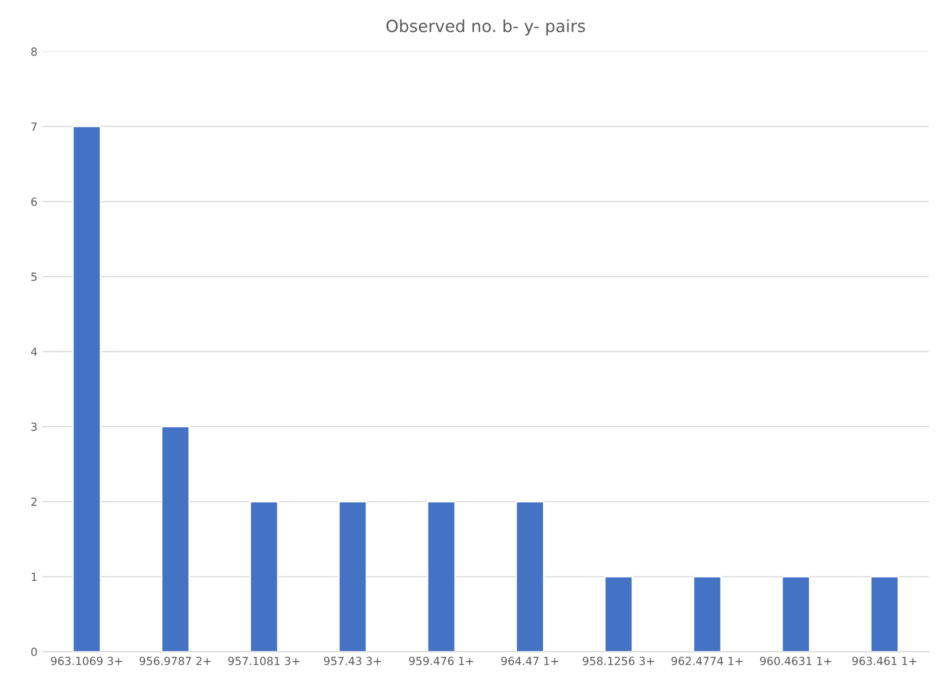  Describe the element at coordinates (529, 661) in the screenshot. I see `x-tick-label: 964.47 1+` at that location.